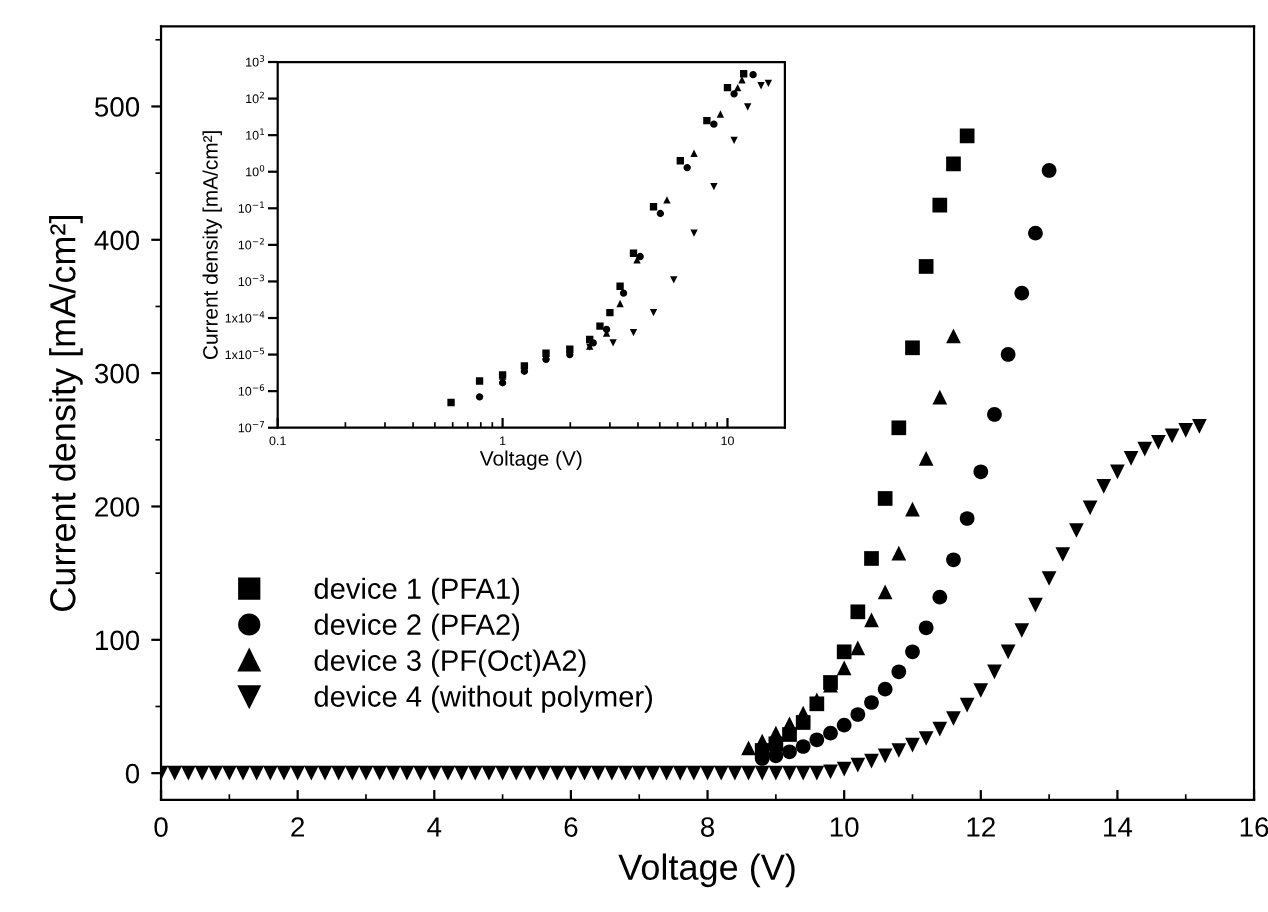  What do you see at coordinates (708, 827) in the screenshot?
I see `x-tick-label: 8` at bounding box center [708, 827].